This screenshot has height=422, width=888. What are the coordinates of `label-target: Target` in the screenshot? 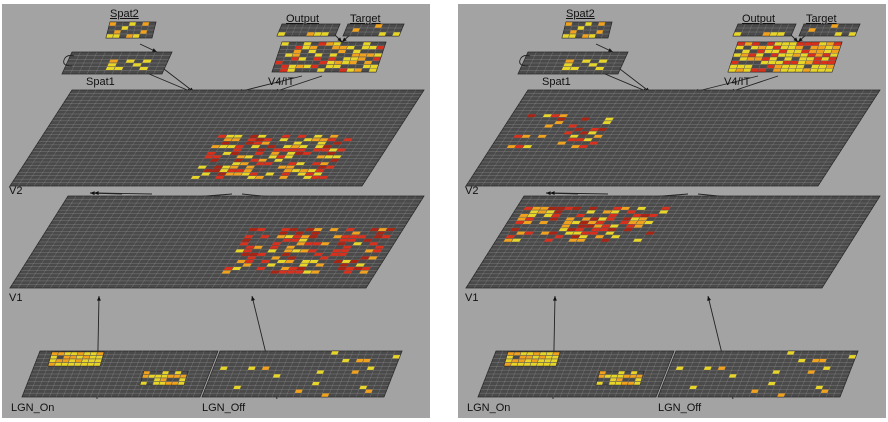 It's located at (821, 19).